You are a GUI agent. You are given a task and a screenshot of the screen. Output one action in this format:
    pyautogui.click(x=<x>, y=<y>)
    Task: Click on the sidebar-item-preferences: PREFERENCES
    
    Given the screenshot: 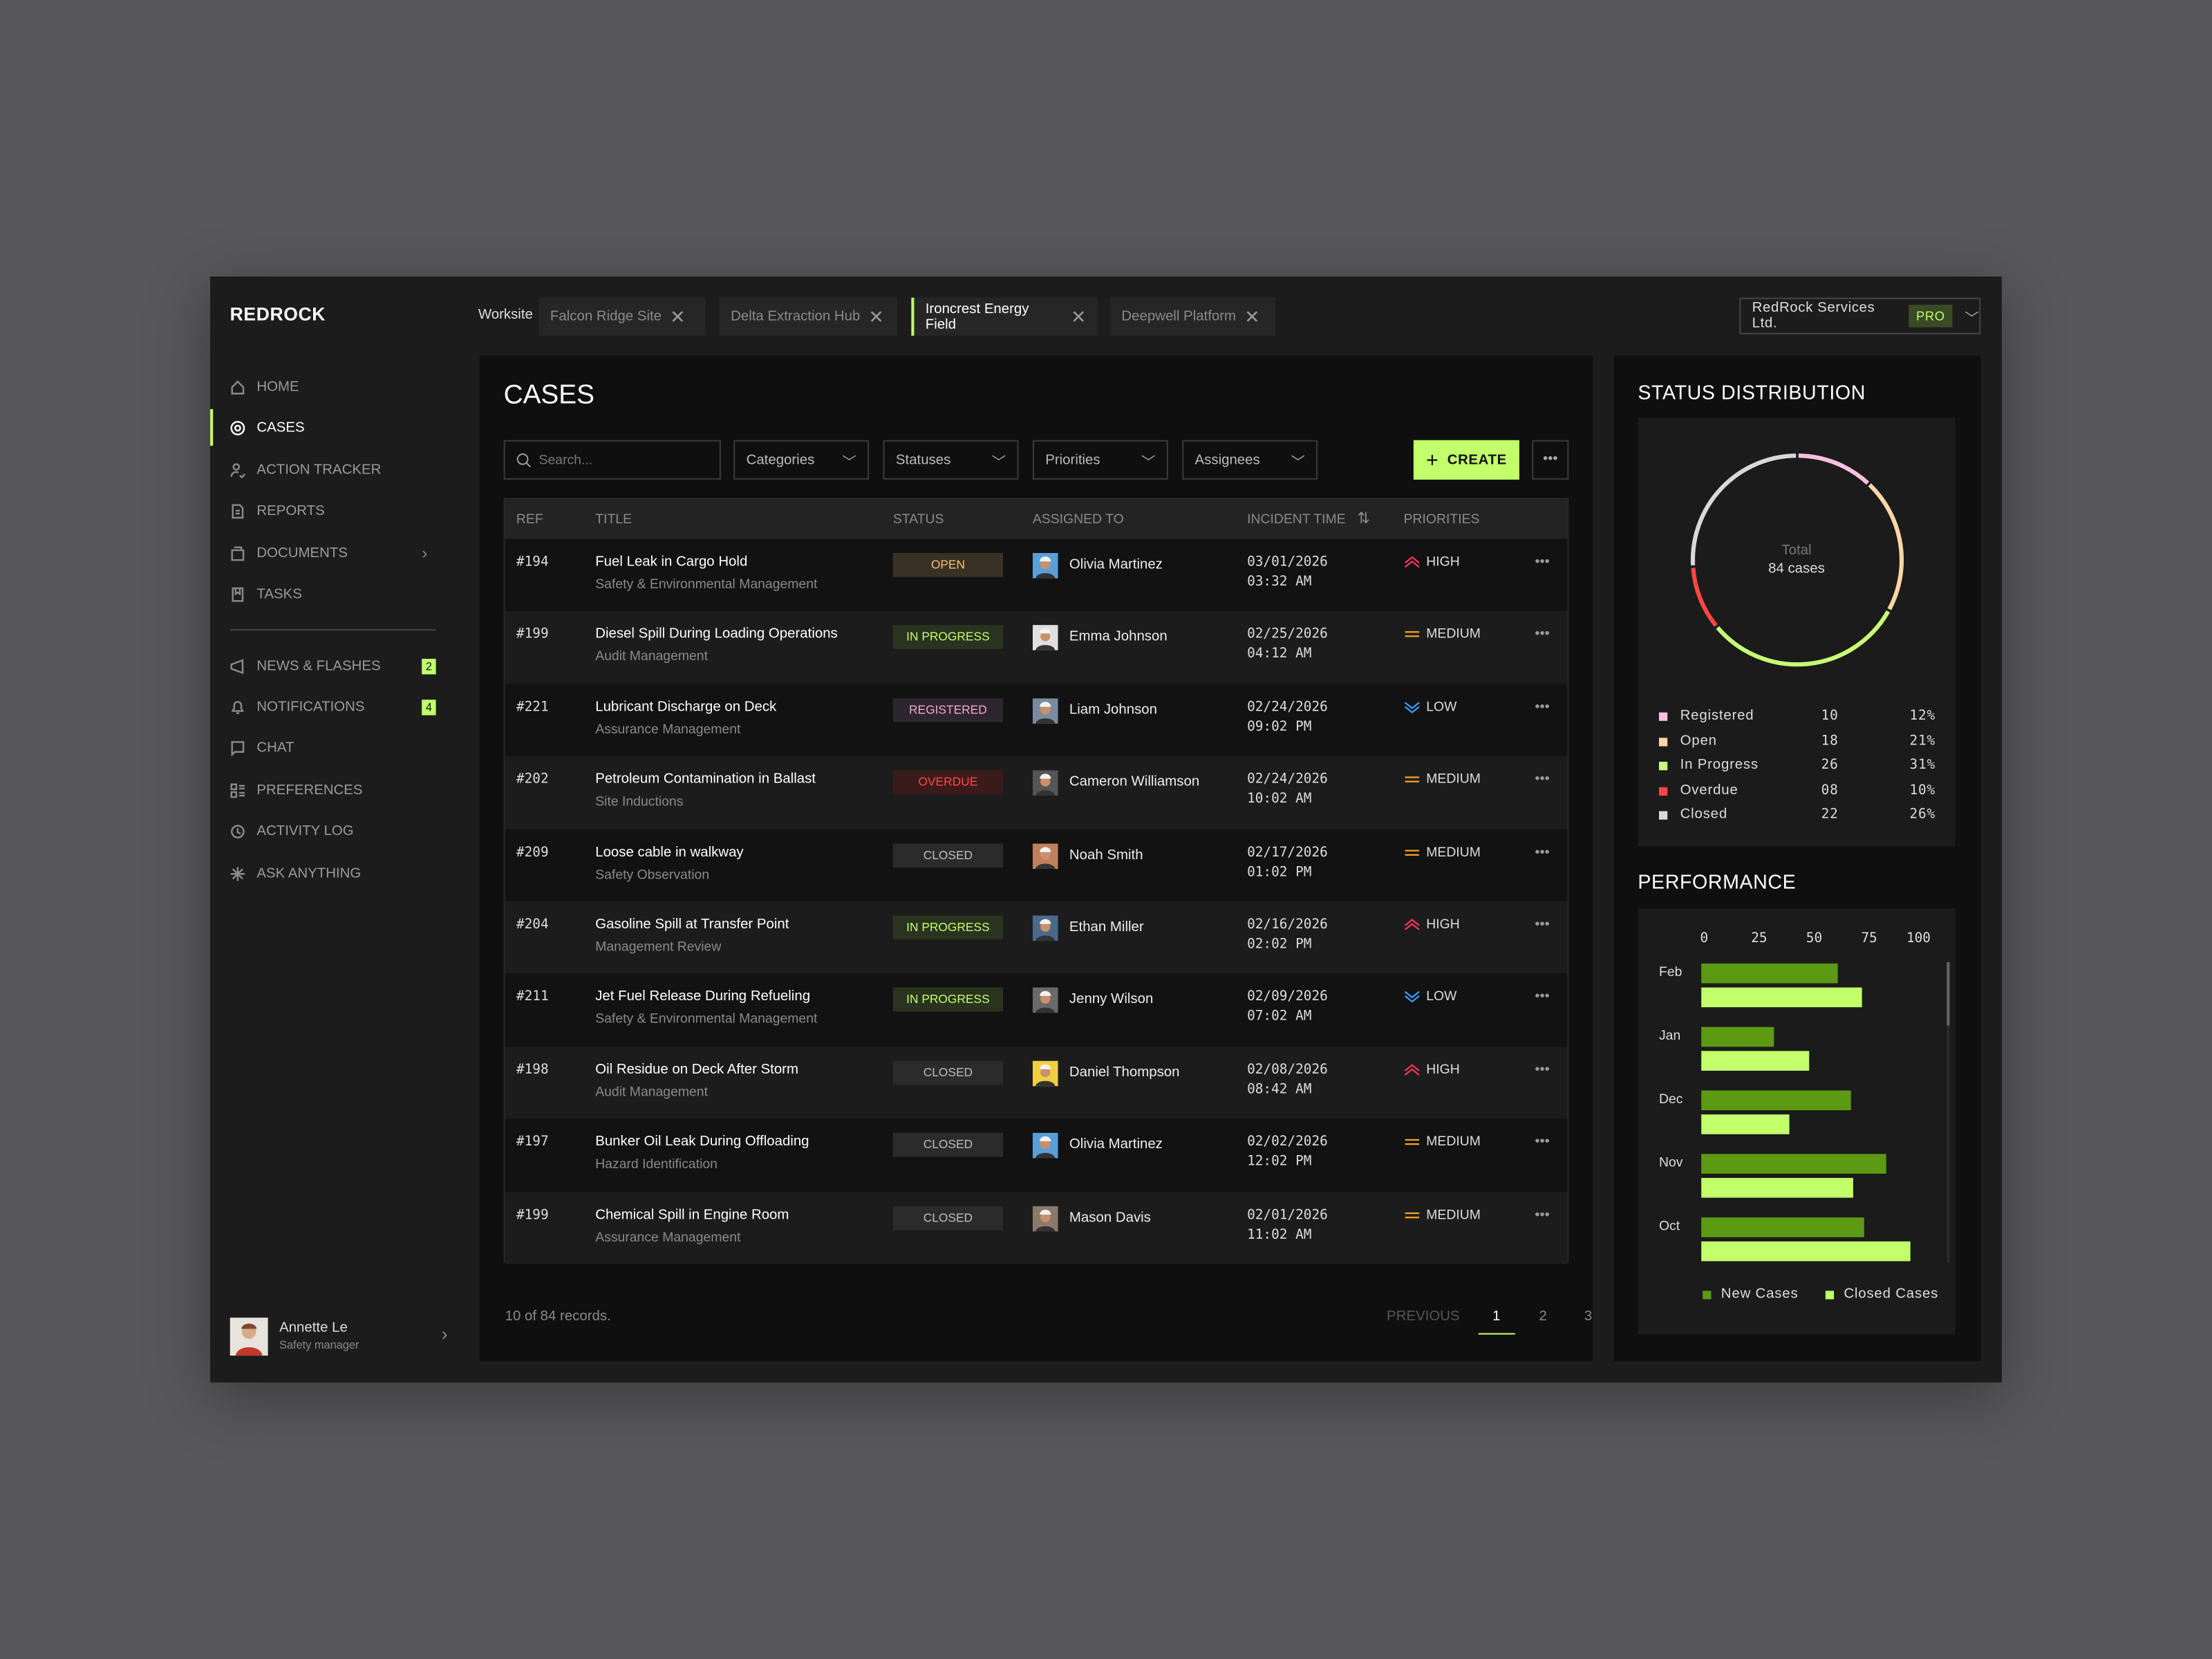 What is the action you would take?
    pyautogui.click(x=344, y=789)
    